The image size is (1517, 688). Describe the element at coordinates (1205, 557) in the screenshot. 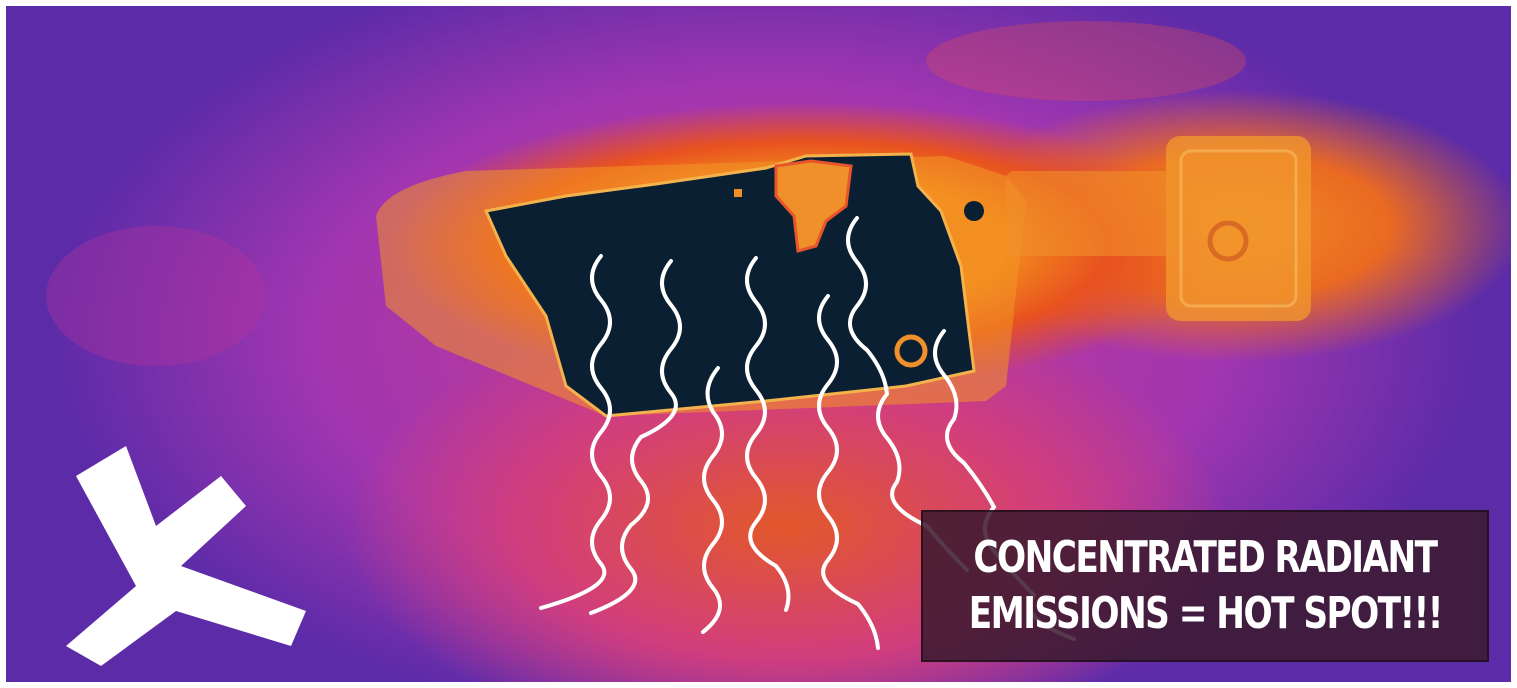

I see `caption-line-1: CONCENTRATED RADIANT` at that location.